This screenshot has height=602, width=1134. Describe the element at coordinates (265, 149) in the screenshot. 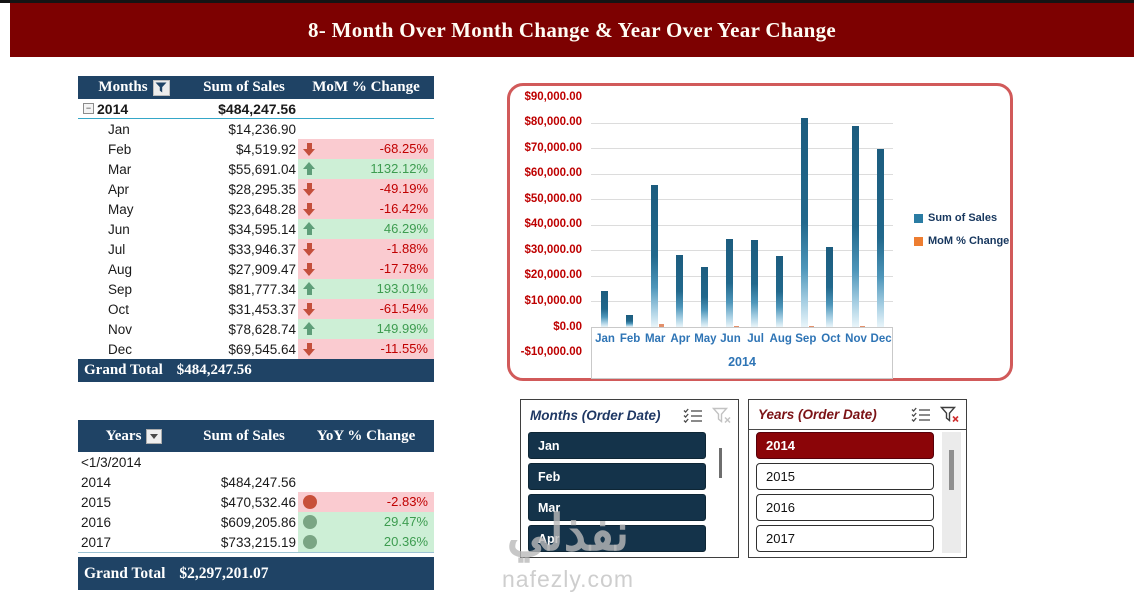

I see `sales-value: $4,519.92` at that location.